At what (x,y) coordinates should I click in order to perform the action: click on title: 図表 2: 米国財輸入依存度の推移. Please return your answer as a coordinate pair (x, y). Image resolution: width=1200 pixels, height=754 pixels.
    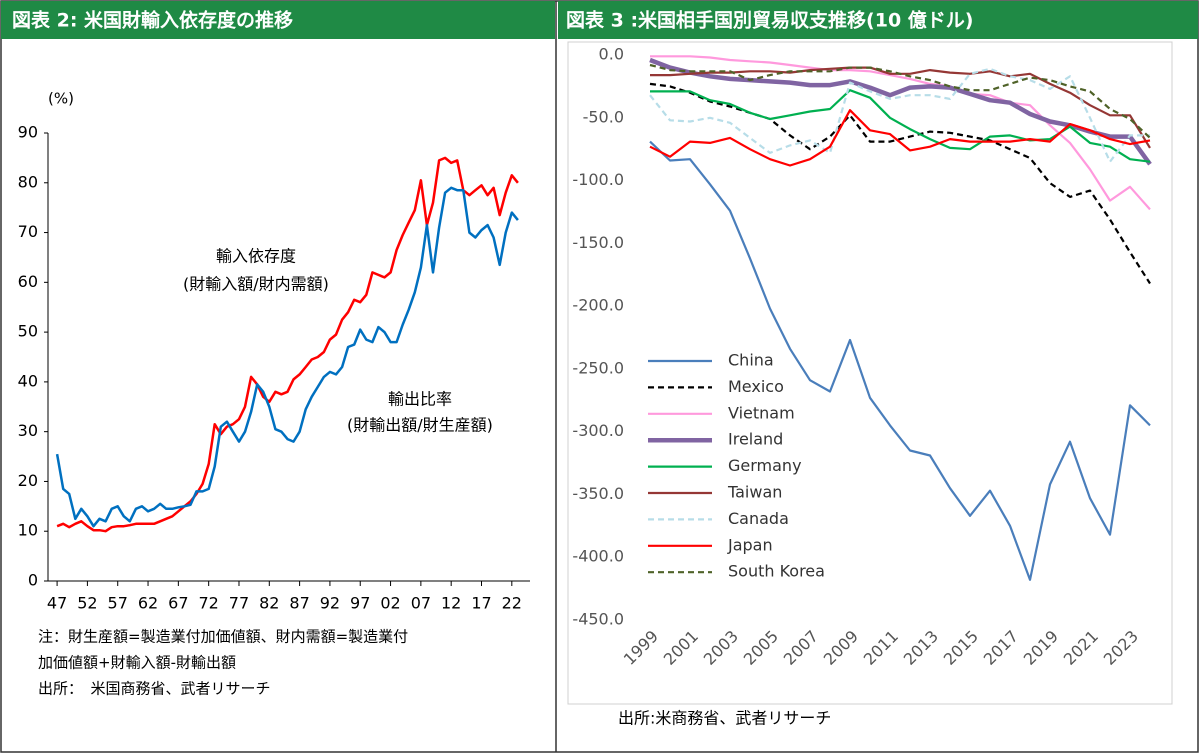
    Looking at the image, I should click on (152, 20).